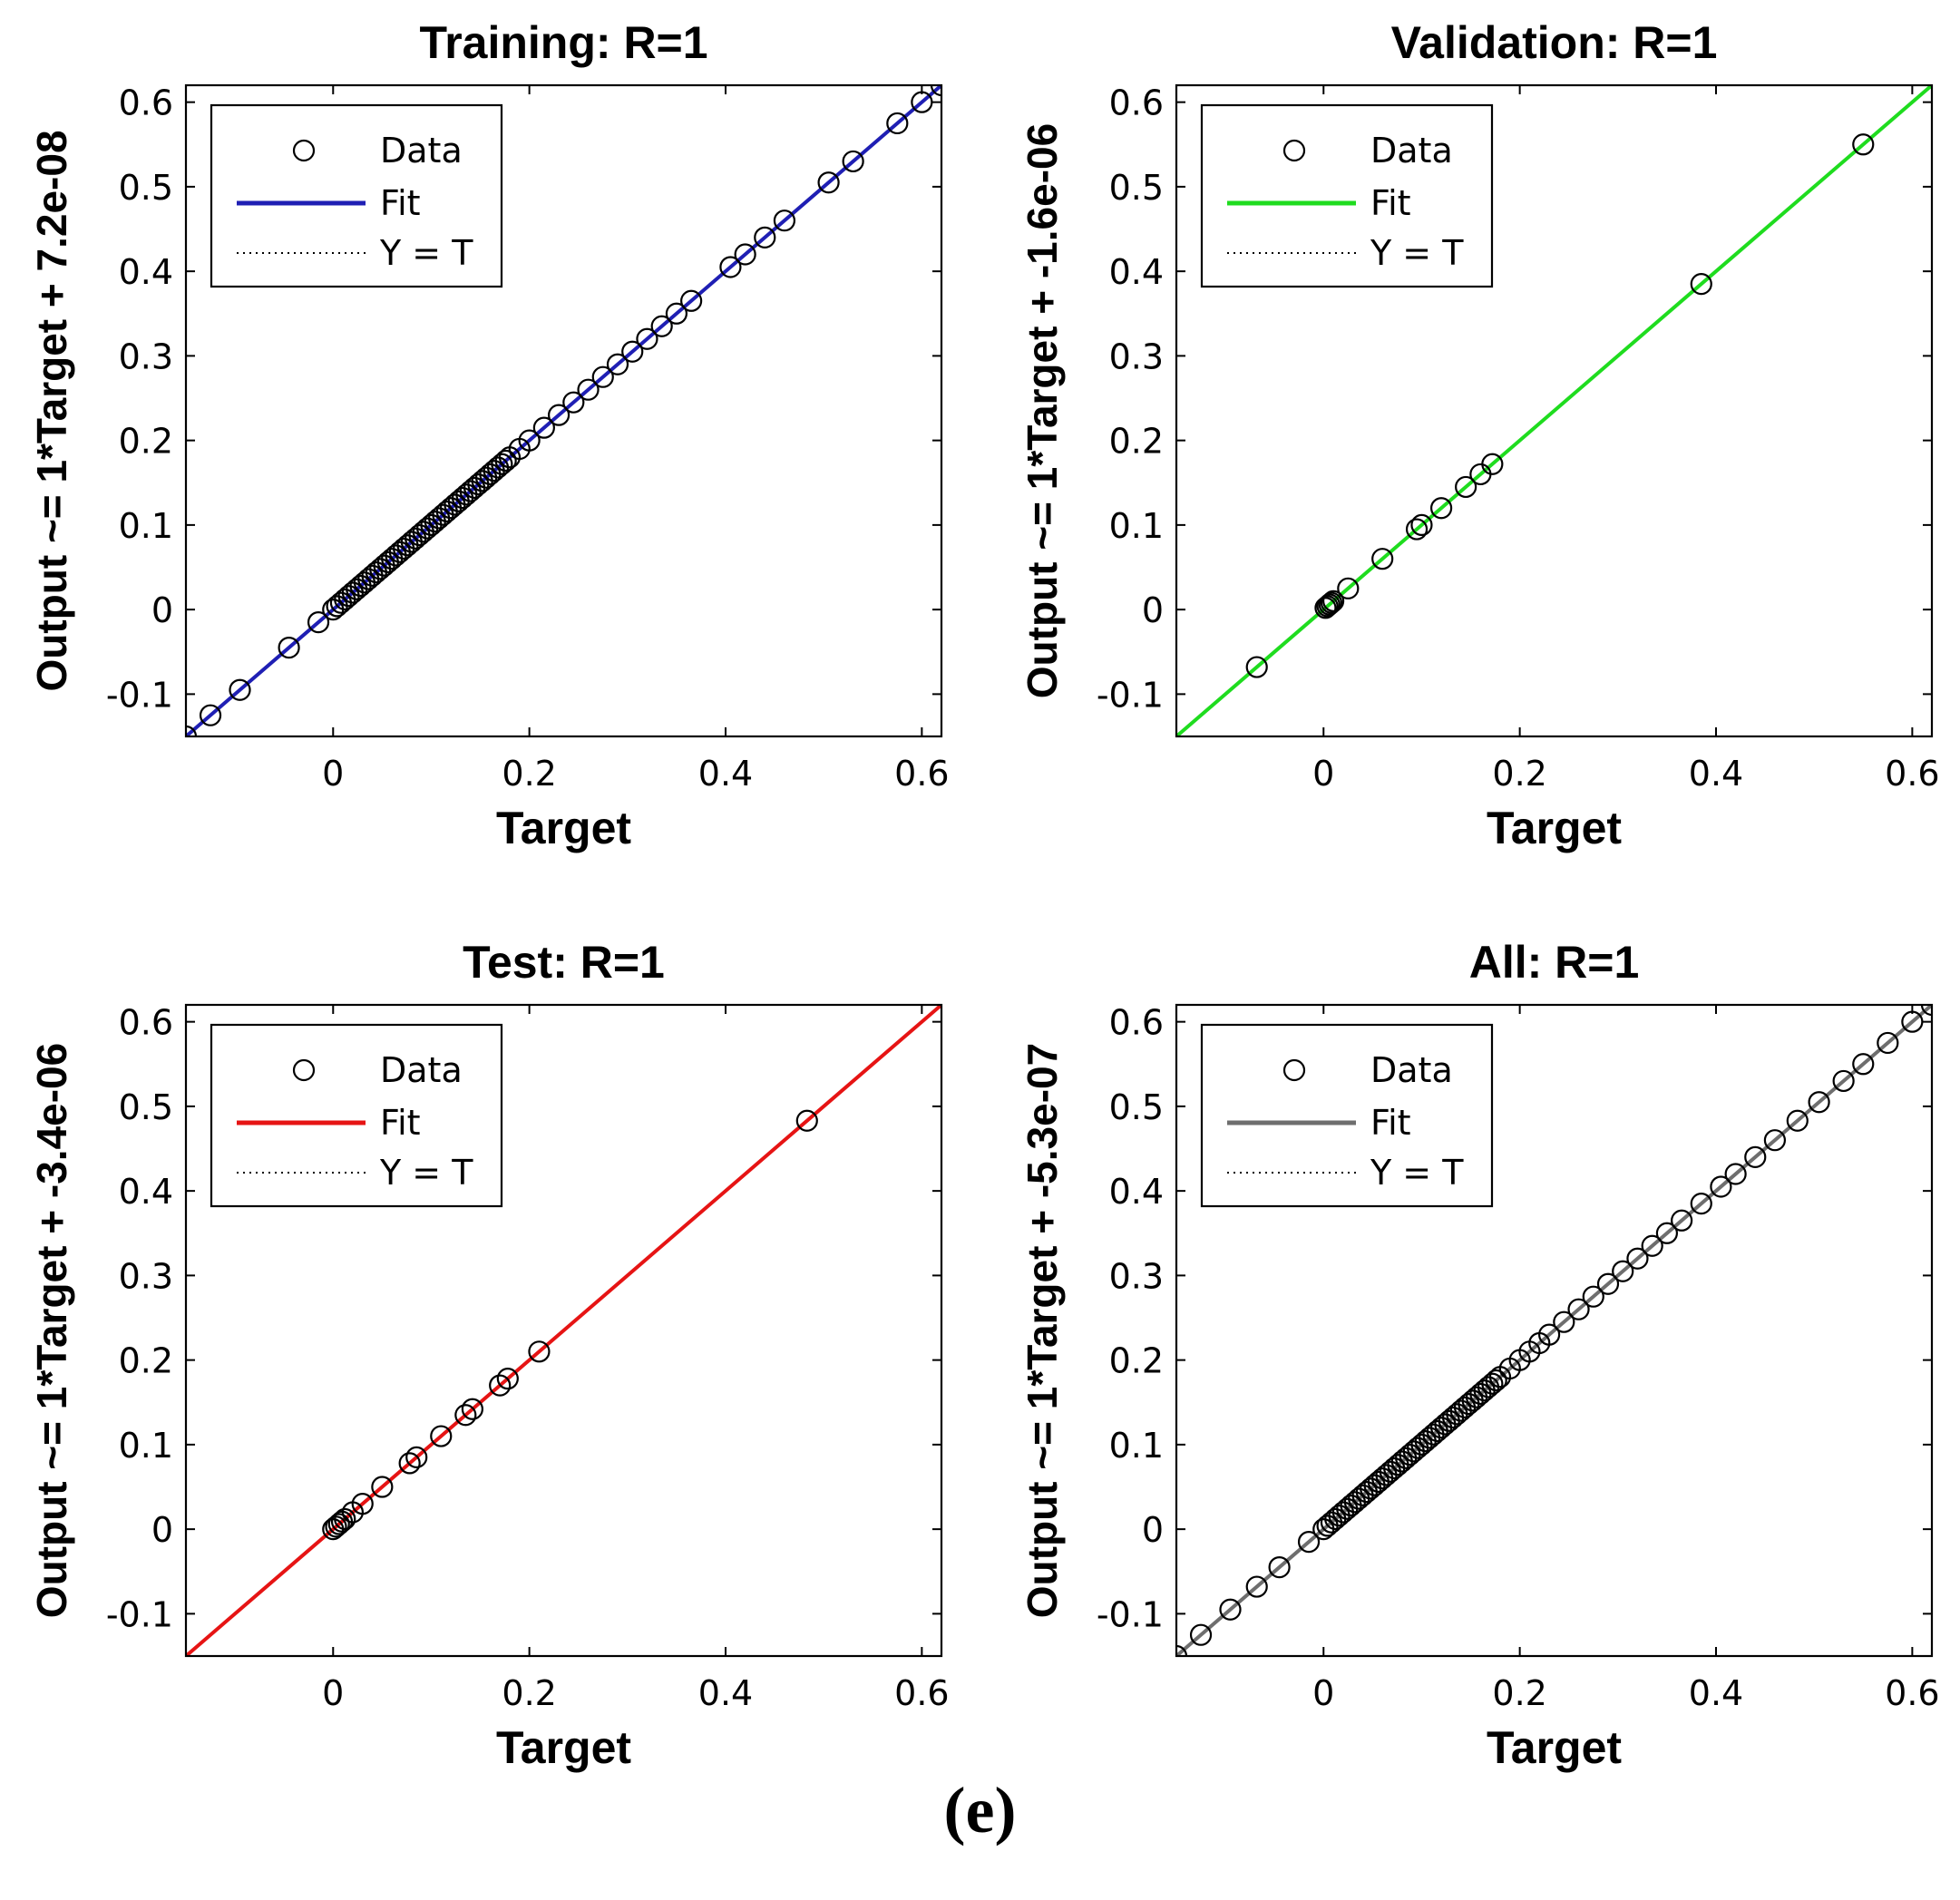 The image size is (1960, 1900). Describe the element at coordinates (162, 610) in the screenshot. I see `y-tick-label: 0` at that location.